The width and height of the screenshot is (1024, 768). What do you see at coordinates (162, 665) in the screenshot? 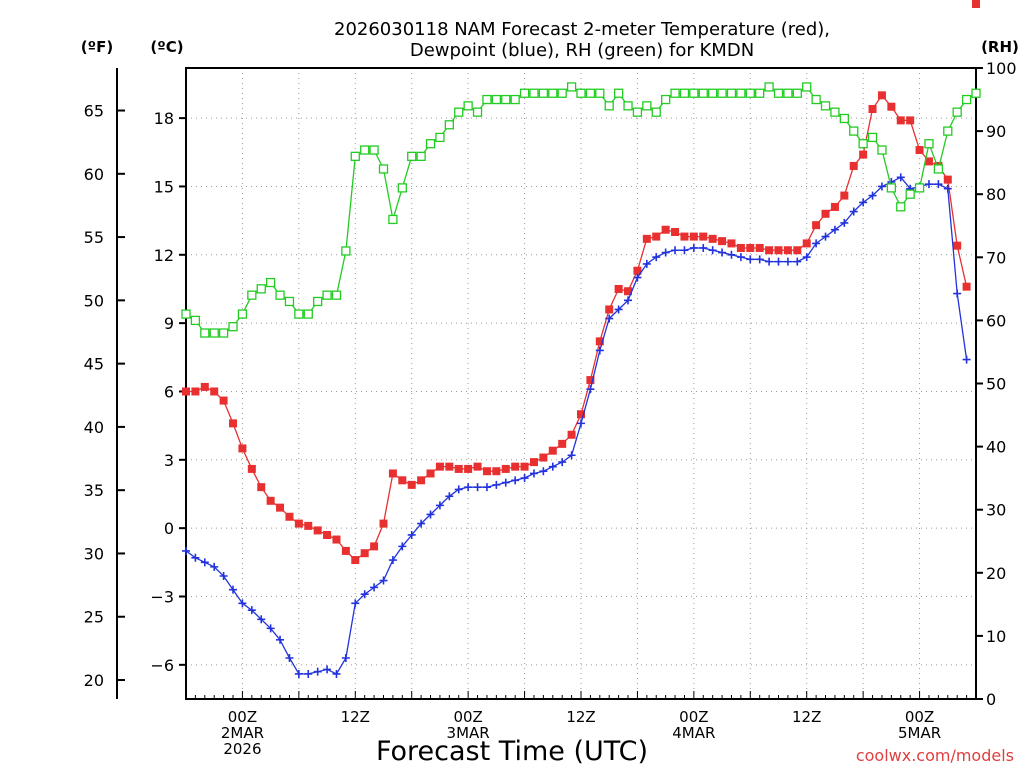
I see `celsius-tick-label: −6` at bounding box center [162, 665].